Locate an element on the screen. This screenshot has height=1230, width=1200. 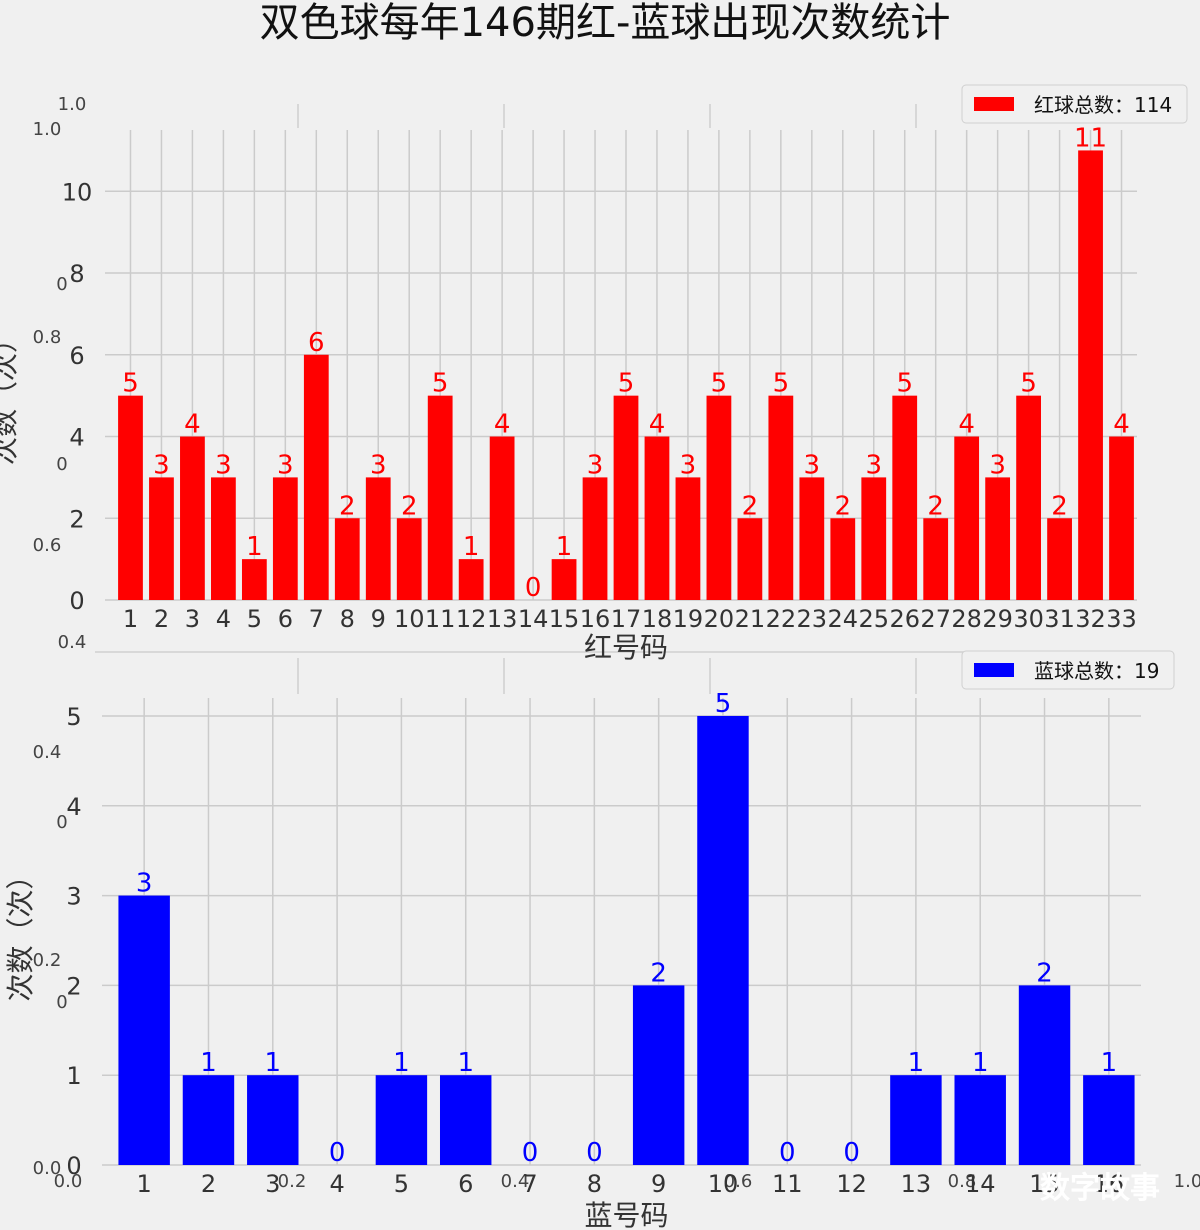
y-tick-label: 6 is located at coordinates (76, 356).